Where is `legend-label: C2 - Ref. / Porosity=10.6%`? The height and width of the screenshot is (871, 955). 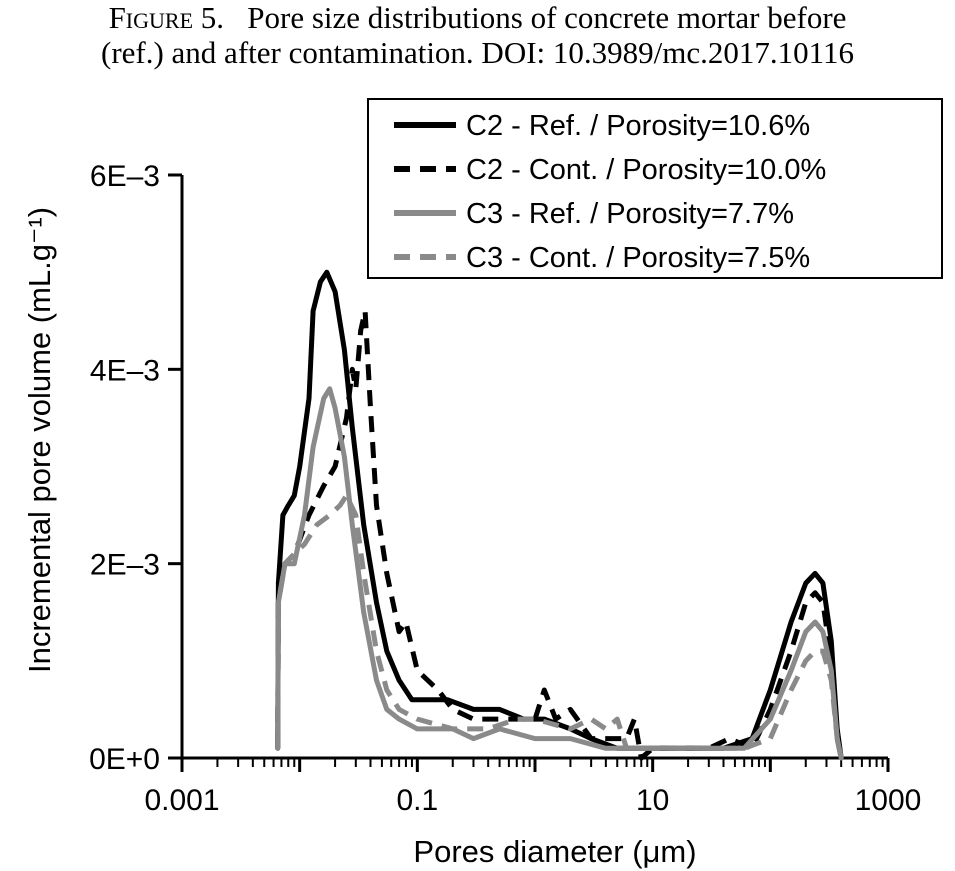 legend-label: C2 - Ref. / Porosity=10.6% is located at coordinates (638, 126).